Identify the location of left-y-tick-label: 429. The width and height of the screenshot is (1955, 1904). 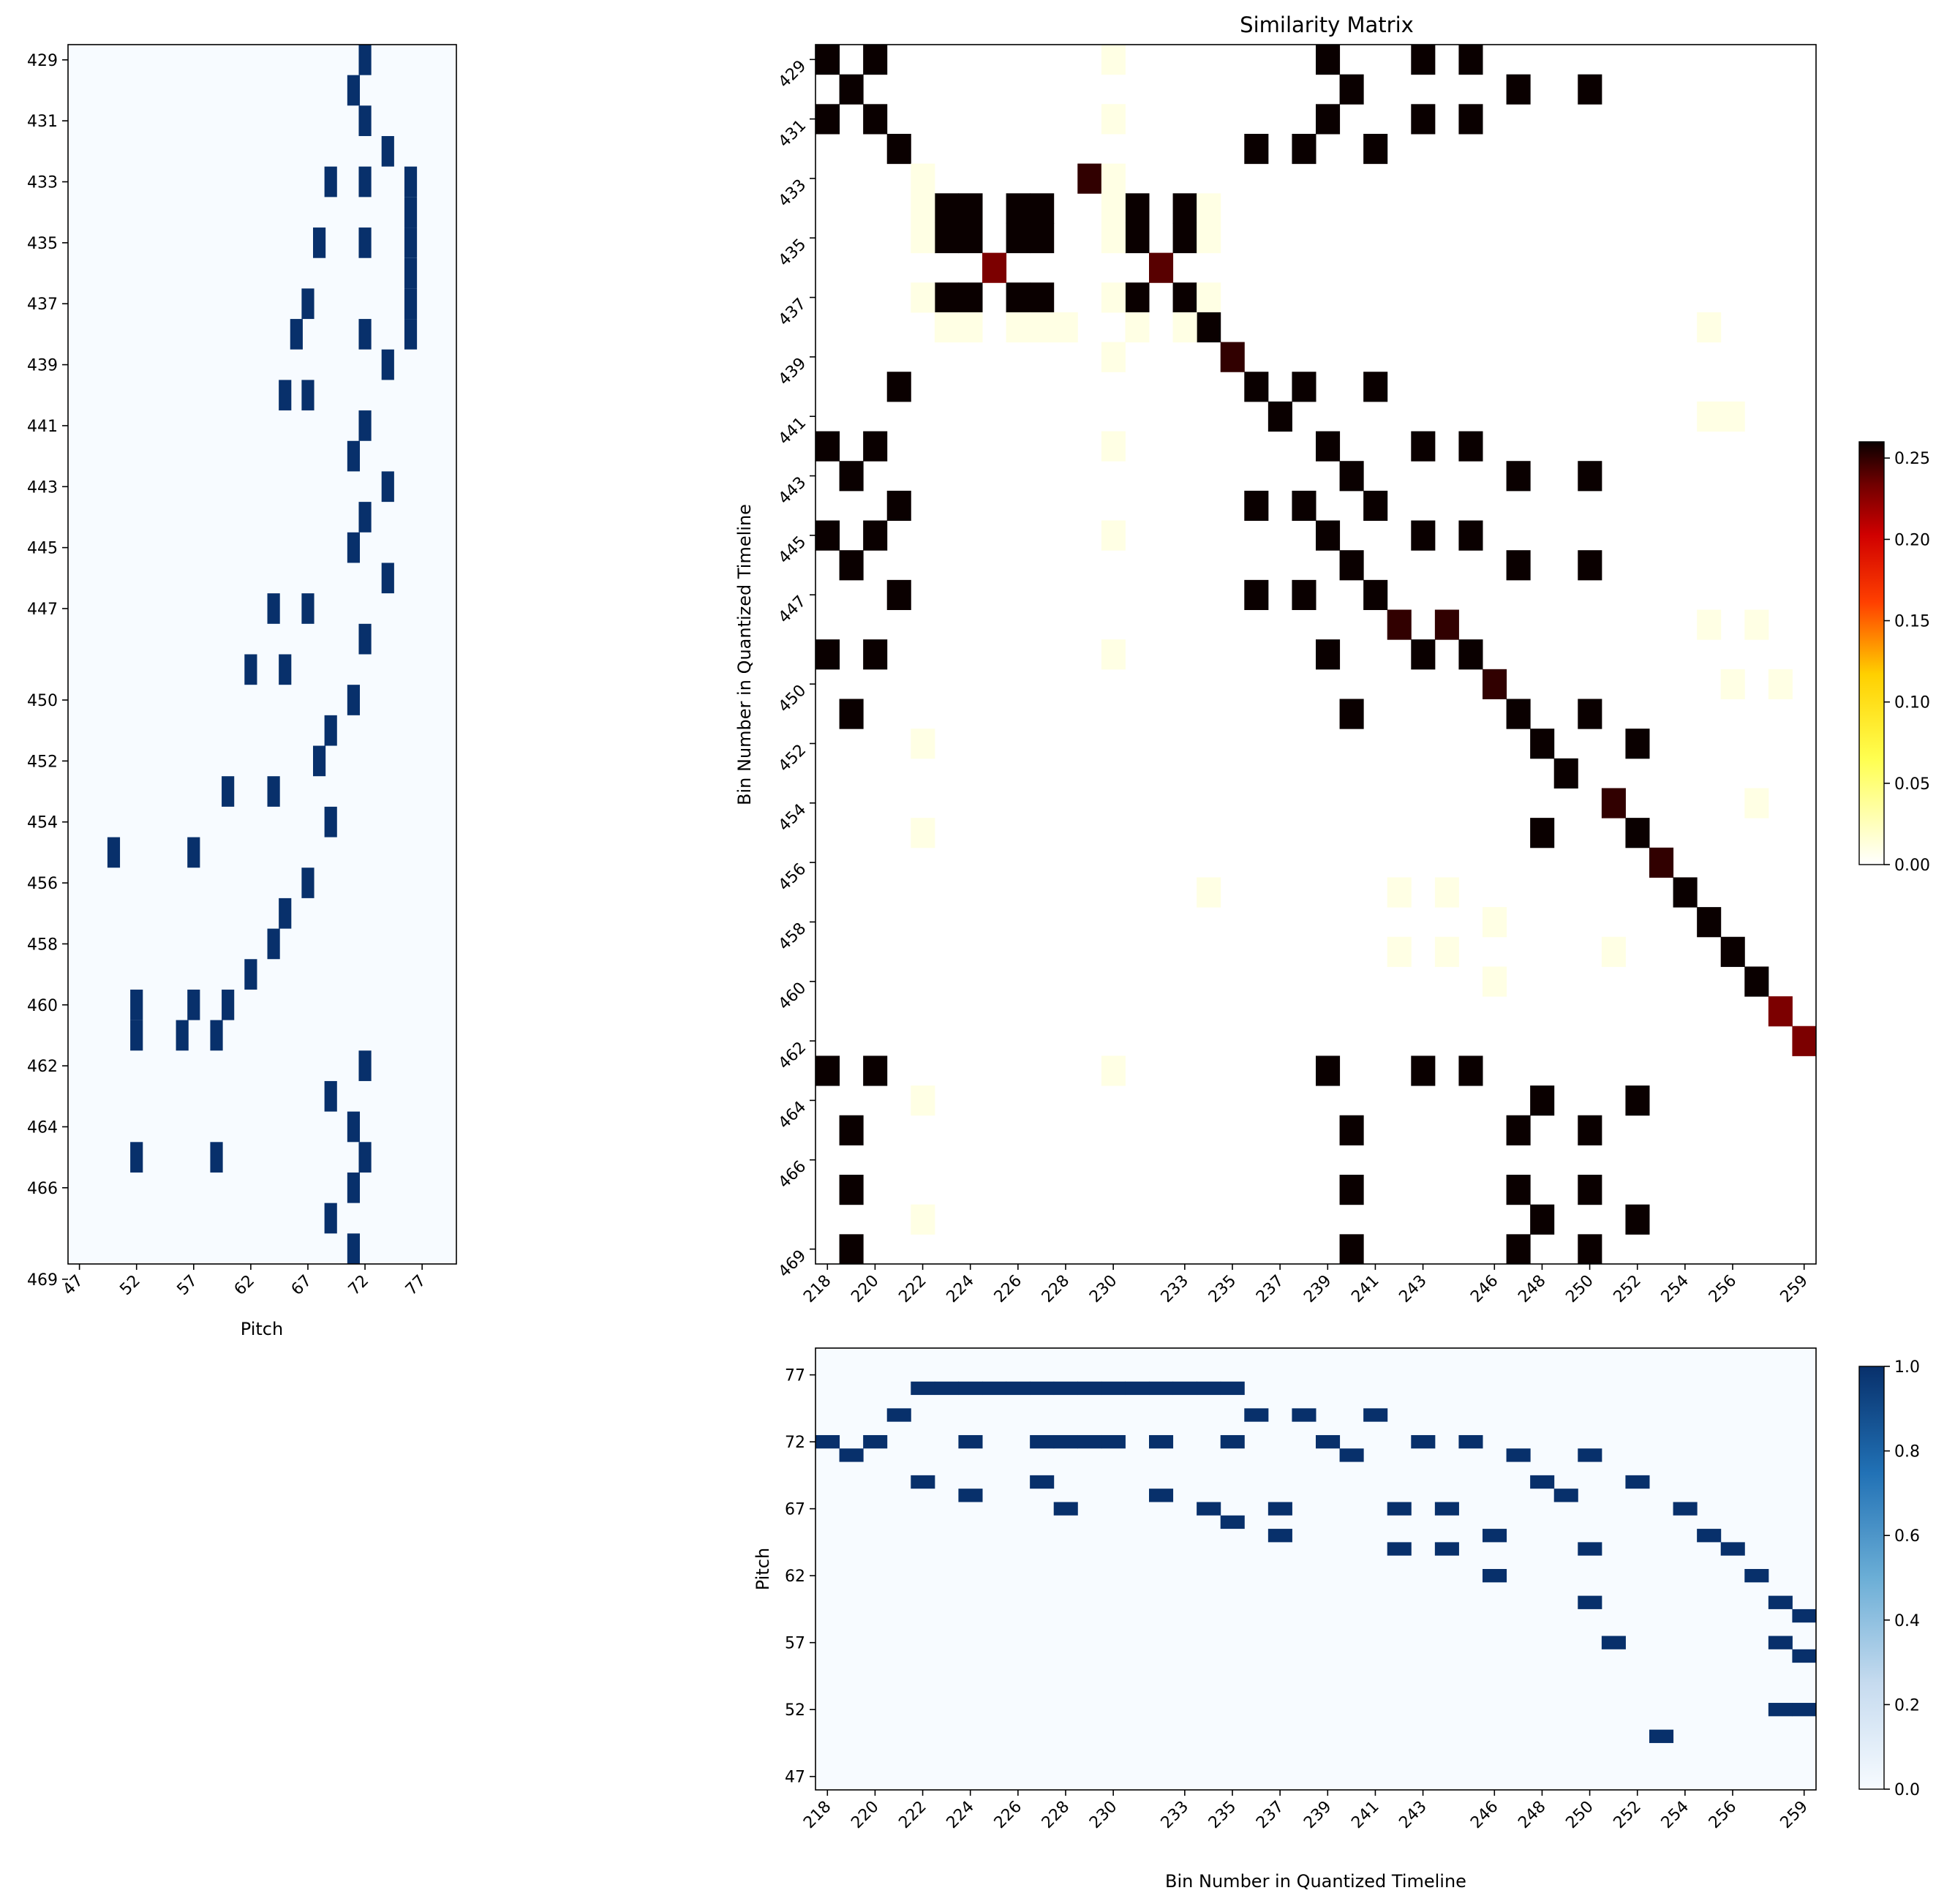
(42, 61).